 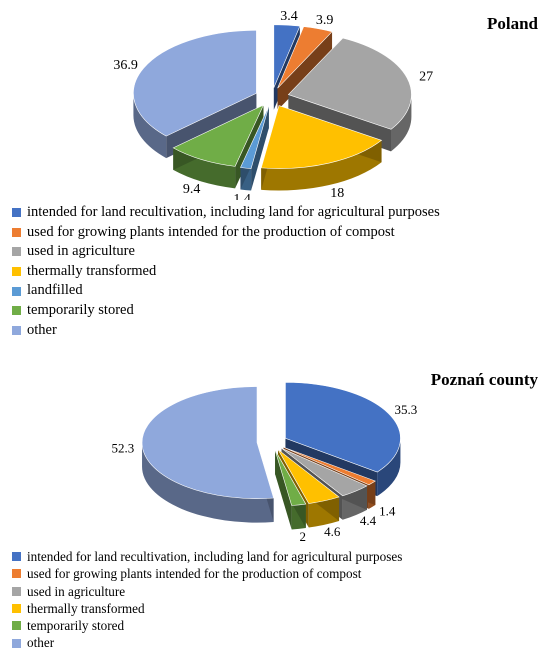 I want to click on data-label: 2, so click(x=303, y=536).